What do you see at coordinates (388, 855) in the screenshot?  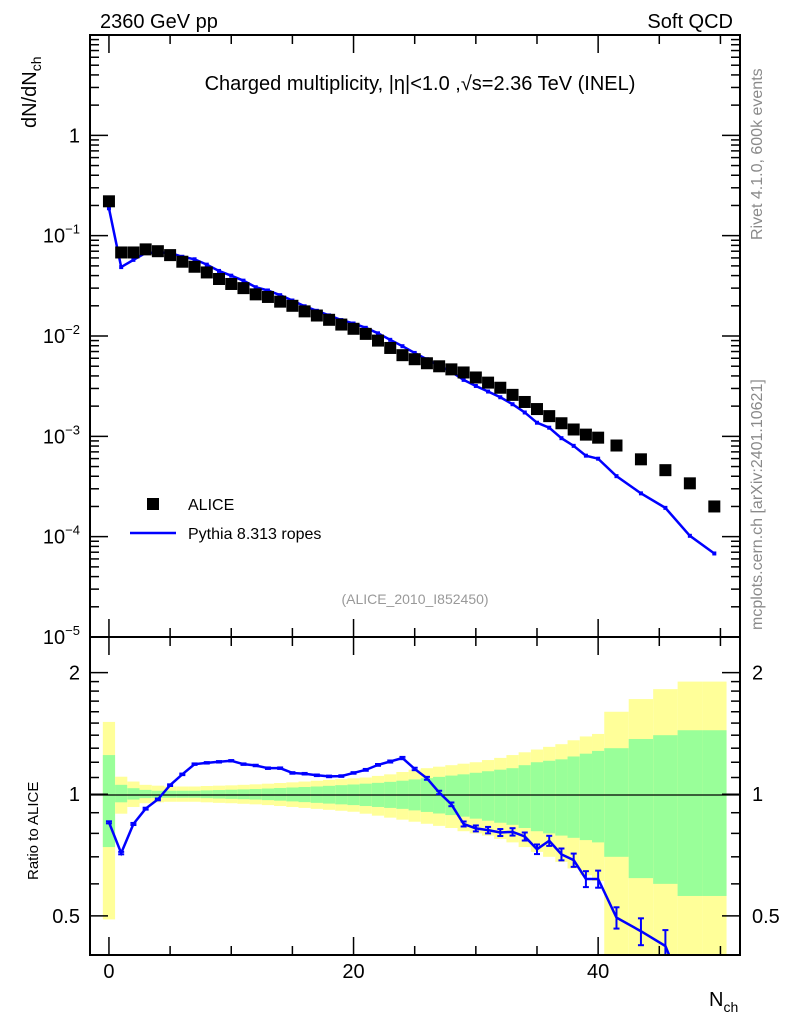 I see `ratio-series` at bounding box center [388, 855].